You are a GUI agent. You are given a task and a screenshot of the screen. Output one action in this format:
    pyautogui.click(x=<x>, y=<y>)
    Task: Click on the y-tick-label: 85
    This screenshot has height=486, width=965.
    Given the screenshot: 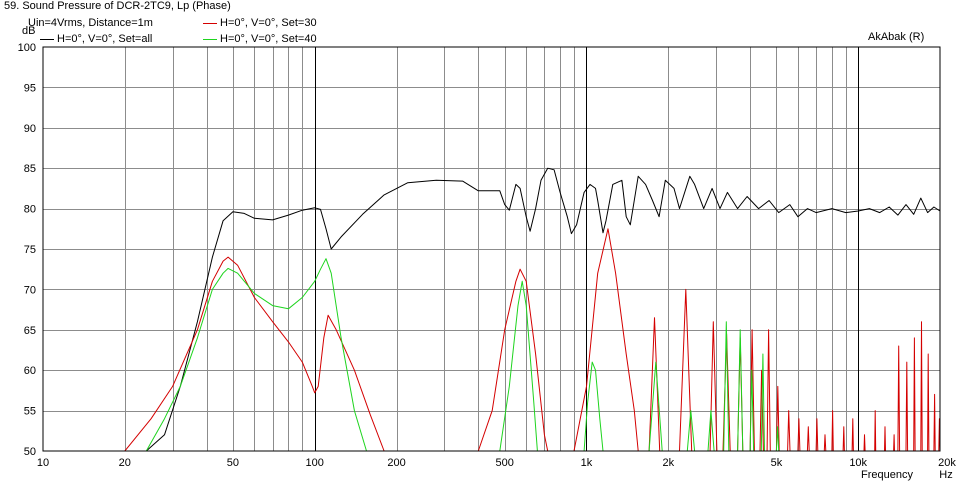 What is the action you would take?
    pyautogui.click(x=30, y=169)
    